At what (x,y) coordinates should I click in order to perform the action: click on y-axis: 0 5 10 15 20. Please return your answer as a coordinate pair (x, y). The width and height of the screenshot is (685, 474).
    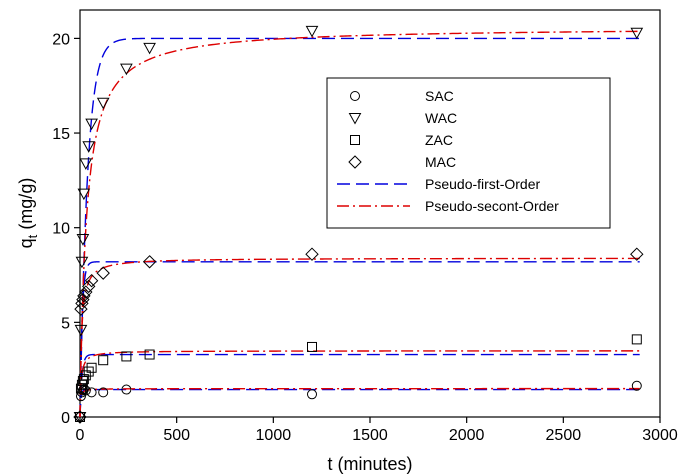
    Looking at the image, I should click on (66, 229).